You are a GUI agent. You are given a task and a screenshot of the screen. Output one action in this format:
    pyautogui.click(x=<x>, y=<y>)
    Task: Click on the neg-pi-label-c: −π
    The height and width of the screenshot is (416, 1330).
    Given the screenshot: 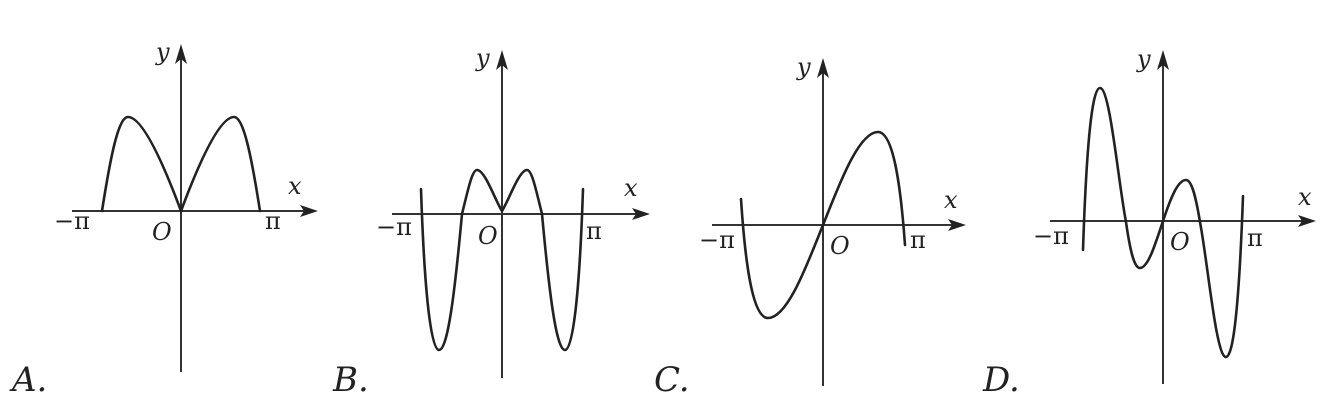 What is the action you would take?
    pyautogui.click(x=717, y=240)
    